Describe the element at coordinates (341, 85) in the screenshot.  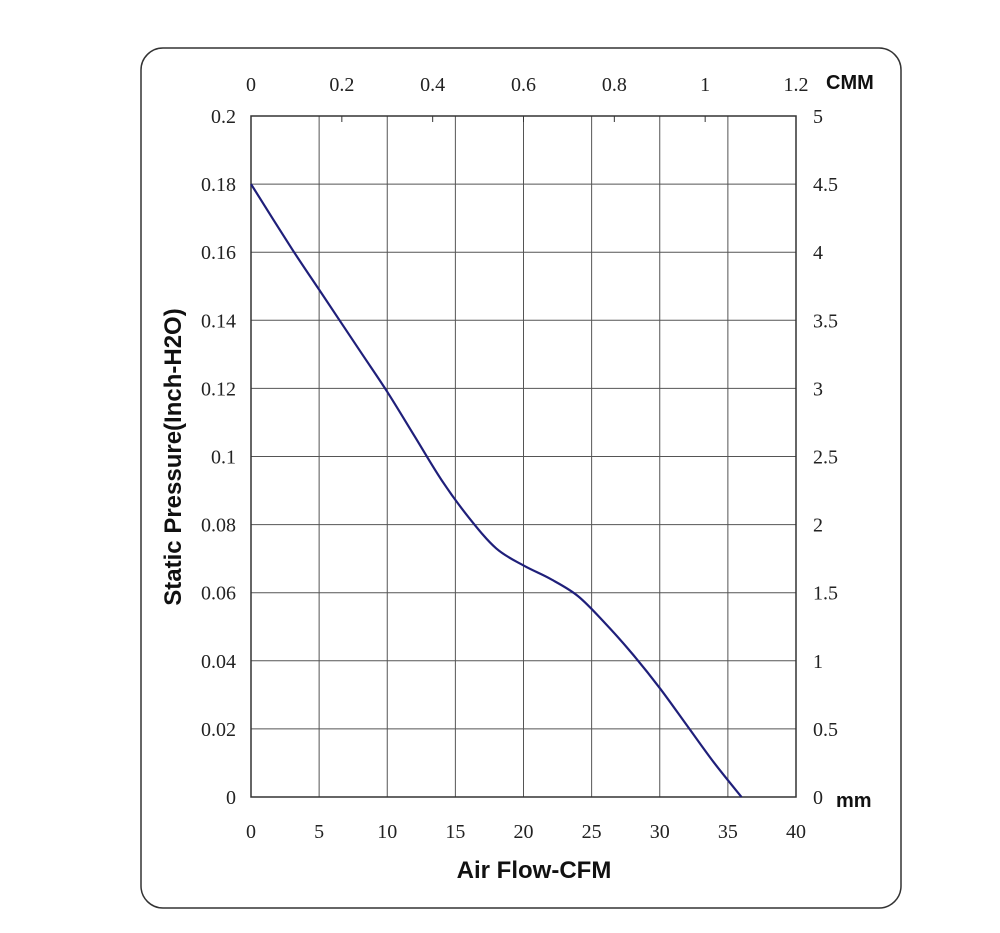
I see `secondary-x-tick-label: 0.2` at that location.